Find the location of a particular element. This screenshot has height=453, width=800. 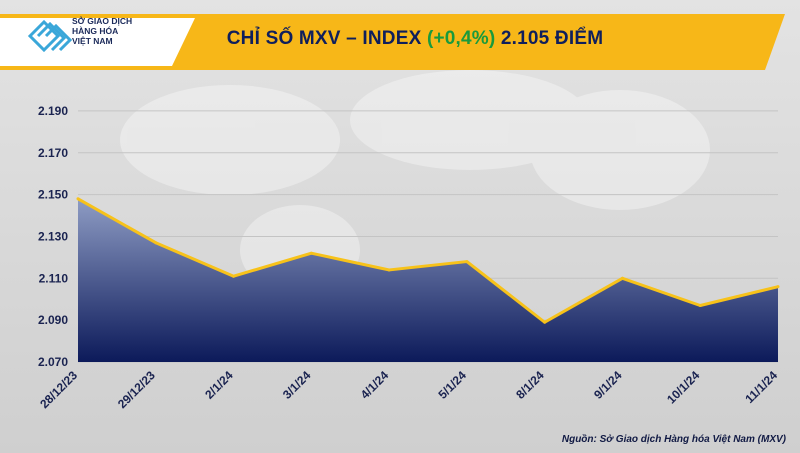

header-white-bar is located at coordinates (97, 42).